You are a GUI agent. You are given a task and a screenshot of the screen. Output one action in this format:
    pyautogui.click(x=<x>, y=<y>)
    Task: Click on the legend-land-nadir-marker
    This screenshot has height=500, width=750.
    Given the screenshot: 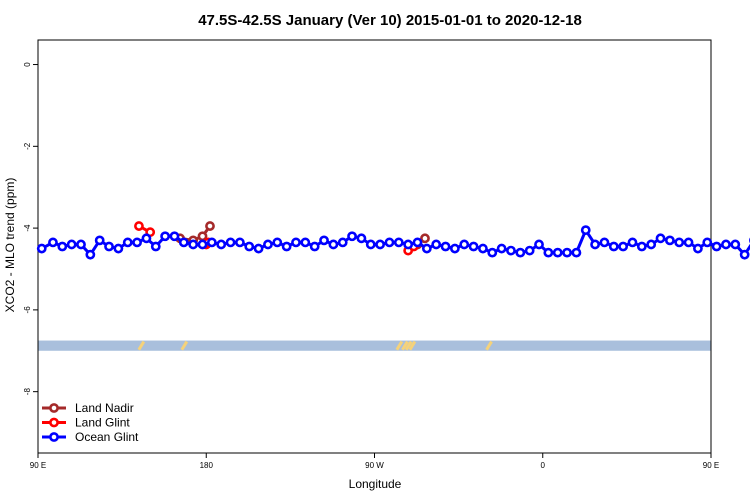 What is the action you would take?
    pyautogui.click(x=54, y=408)
    